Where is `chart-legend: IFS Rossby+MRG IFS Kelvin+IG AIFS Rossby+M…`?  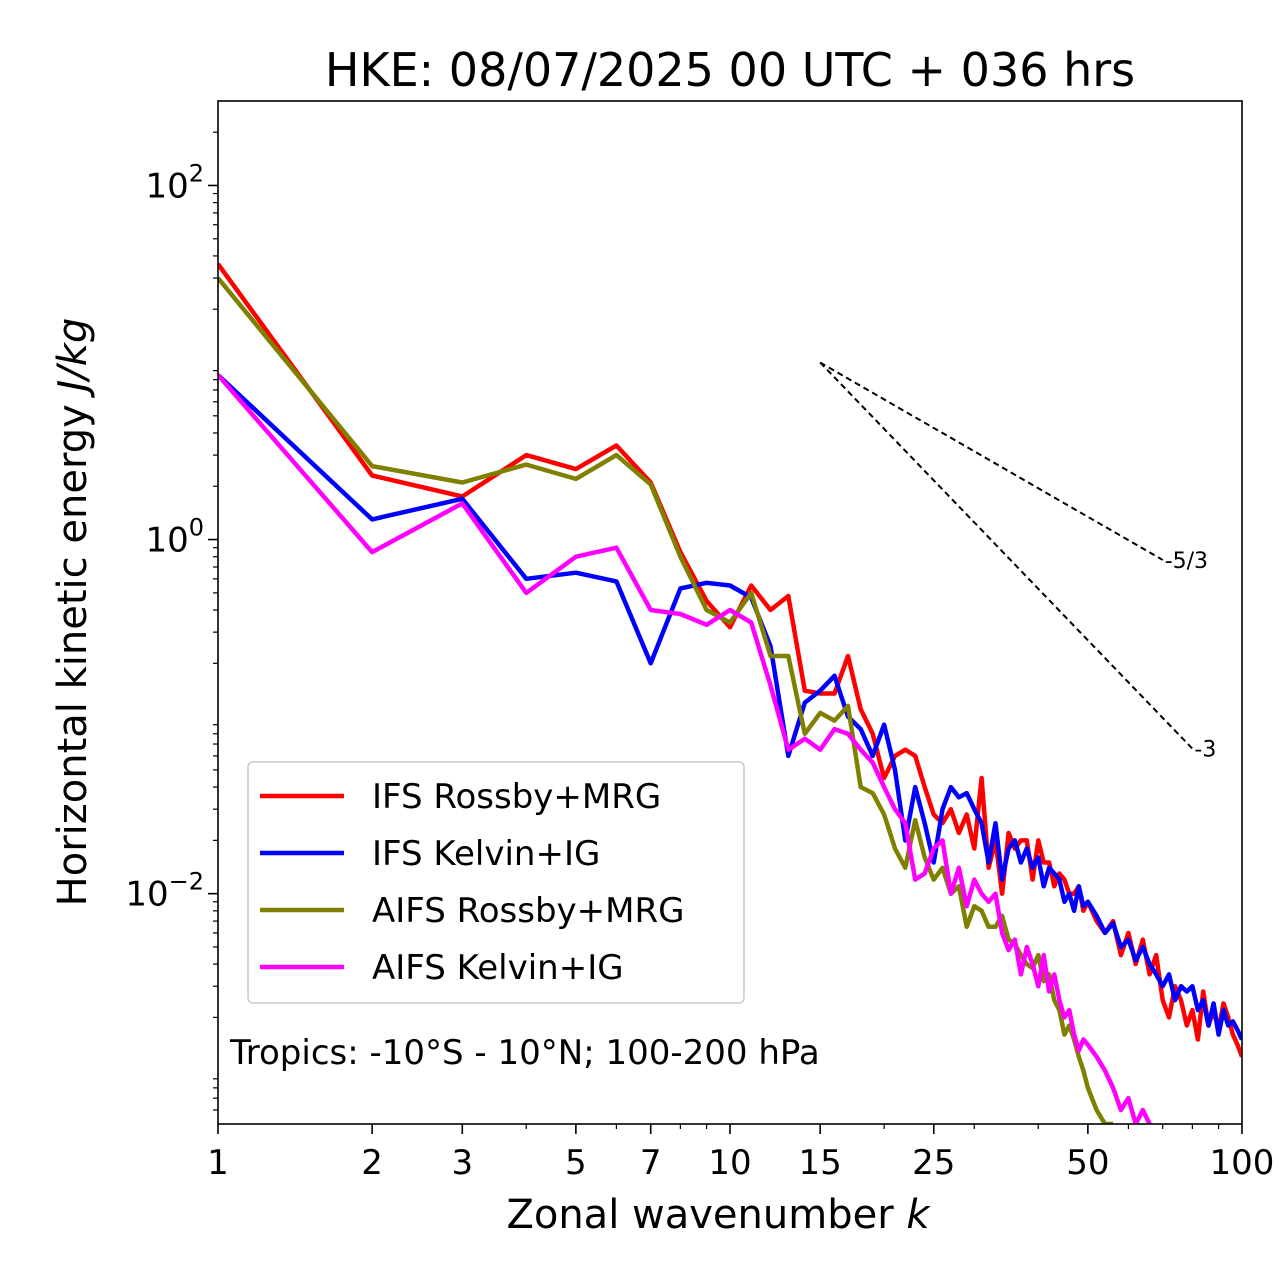
chart-legend: IFS Rossby+MRG IFS Kelvin+IG AIFS Rossby+M… is located at coordinates (496, 882).